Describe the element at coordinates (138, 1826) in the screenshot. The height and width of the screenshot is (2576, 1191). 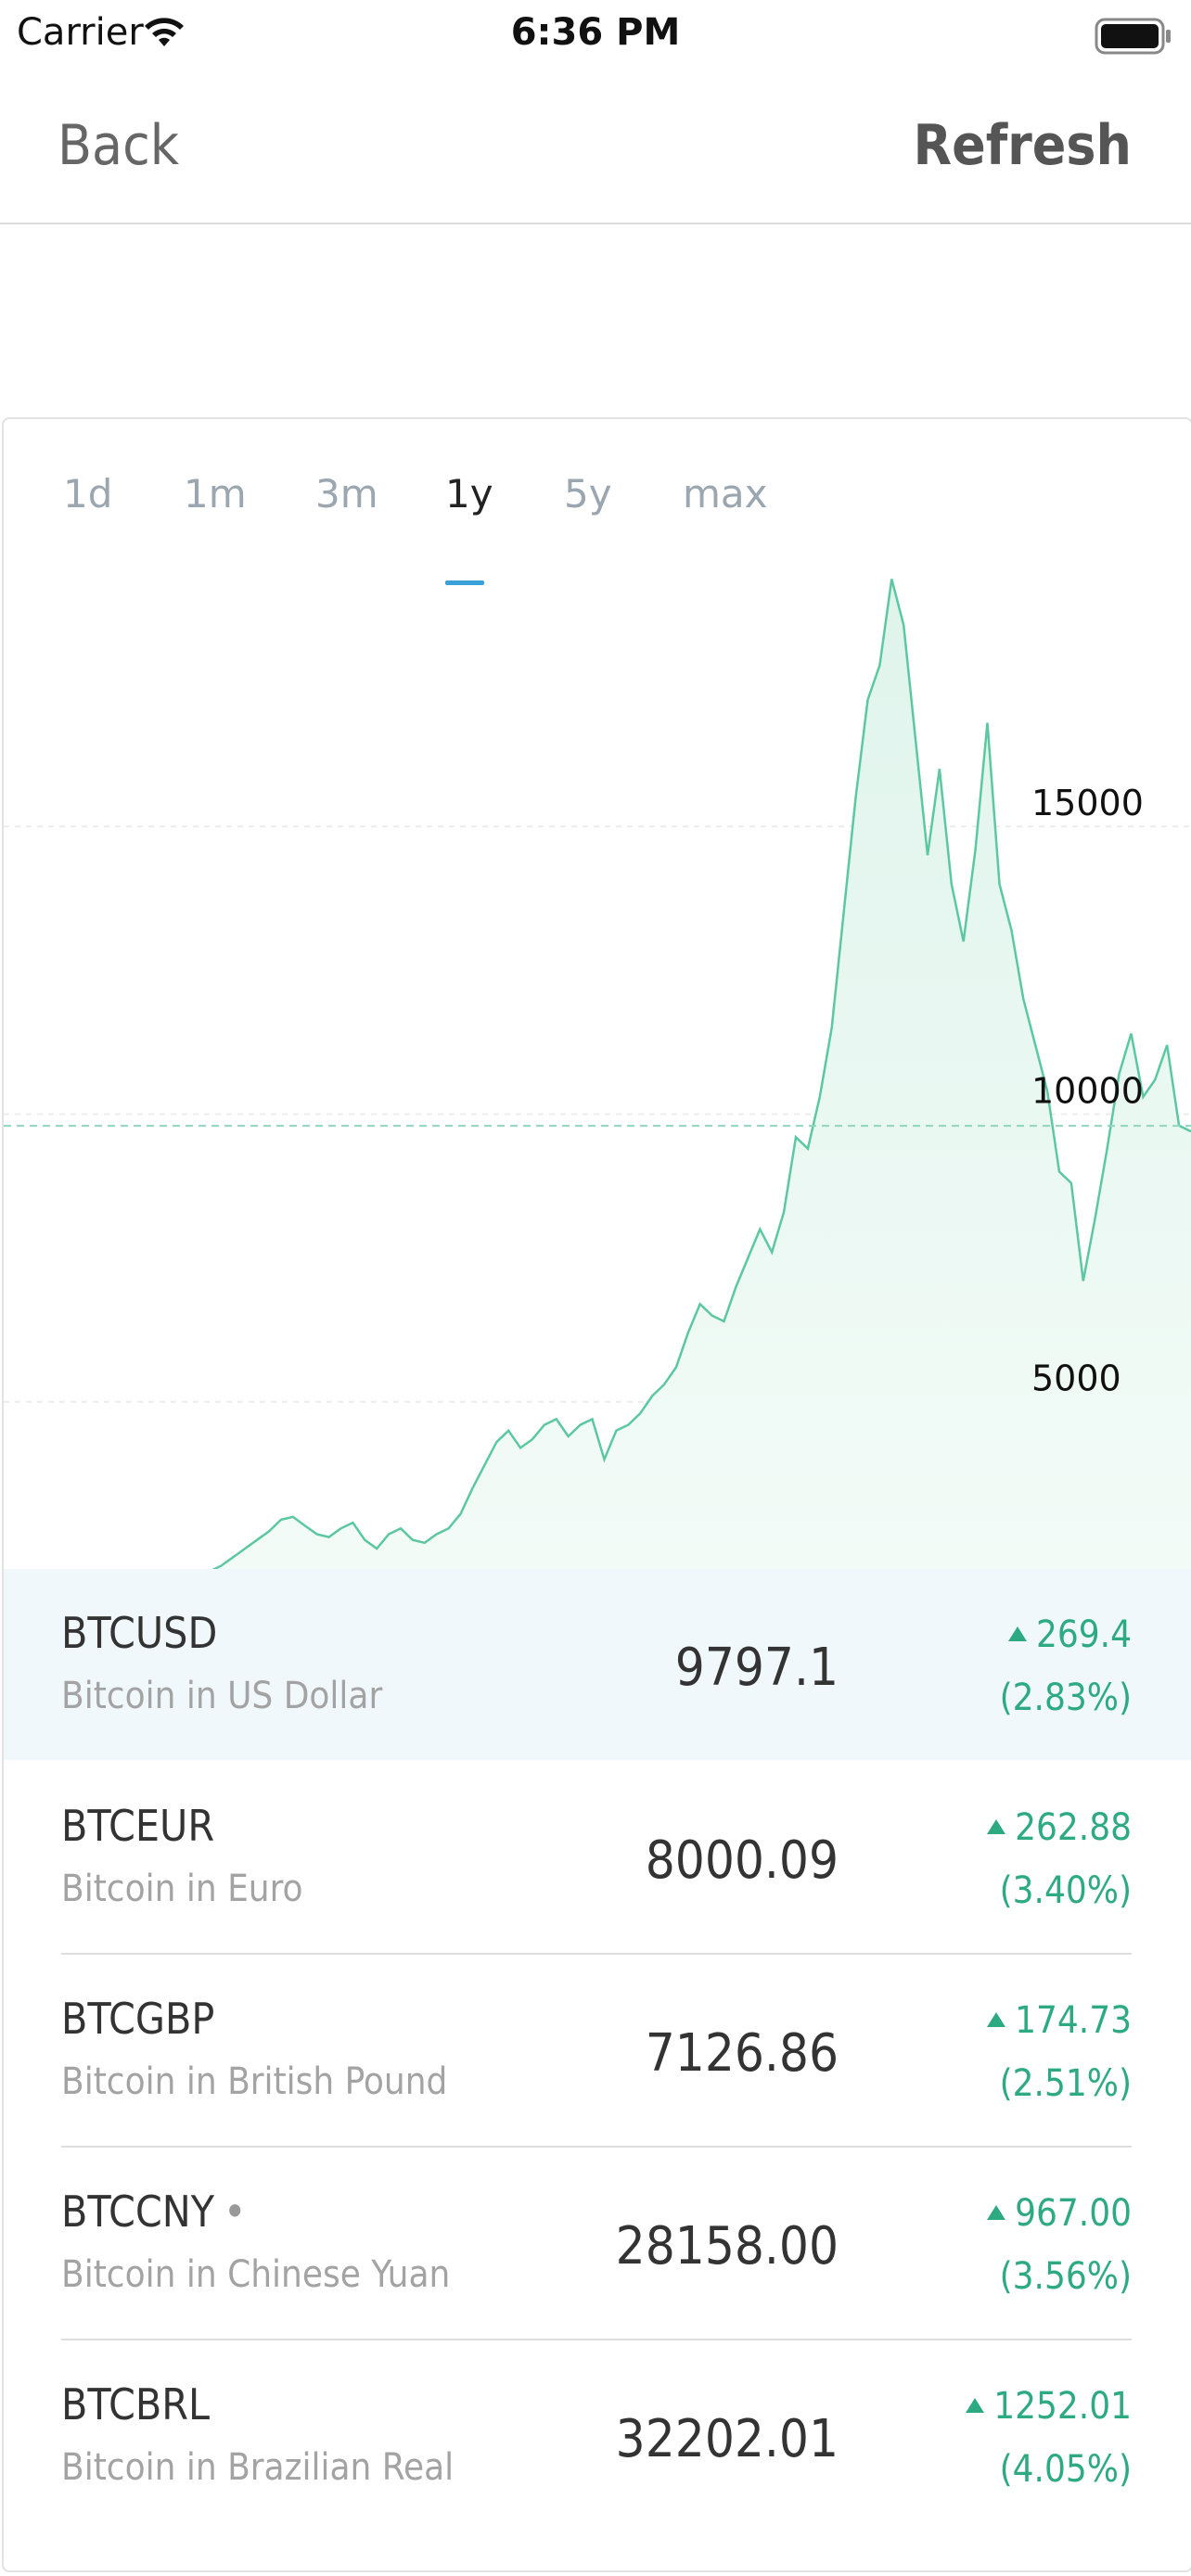
I see `ticker-symbol: BTCEUR` at that location.